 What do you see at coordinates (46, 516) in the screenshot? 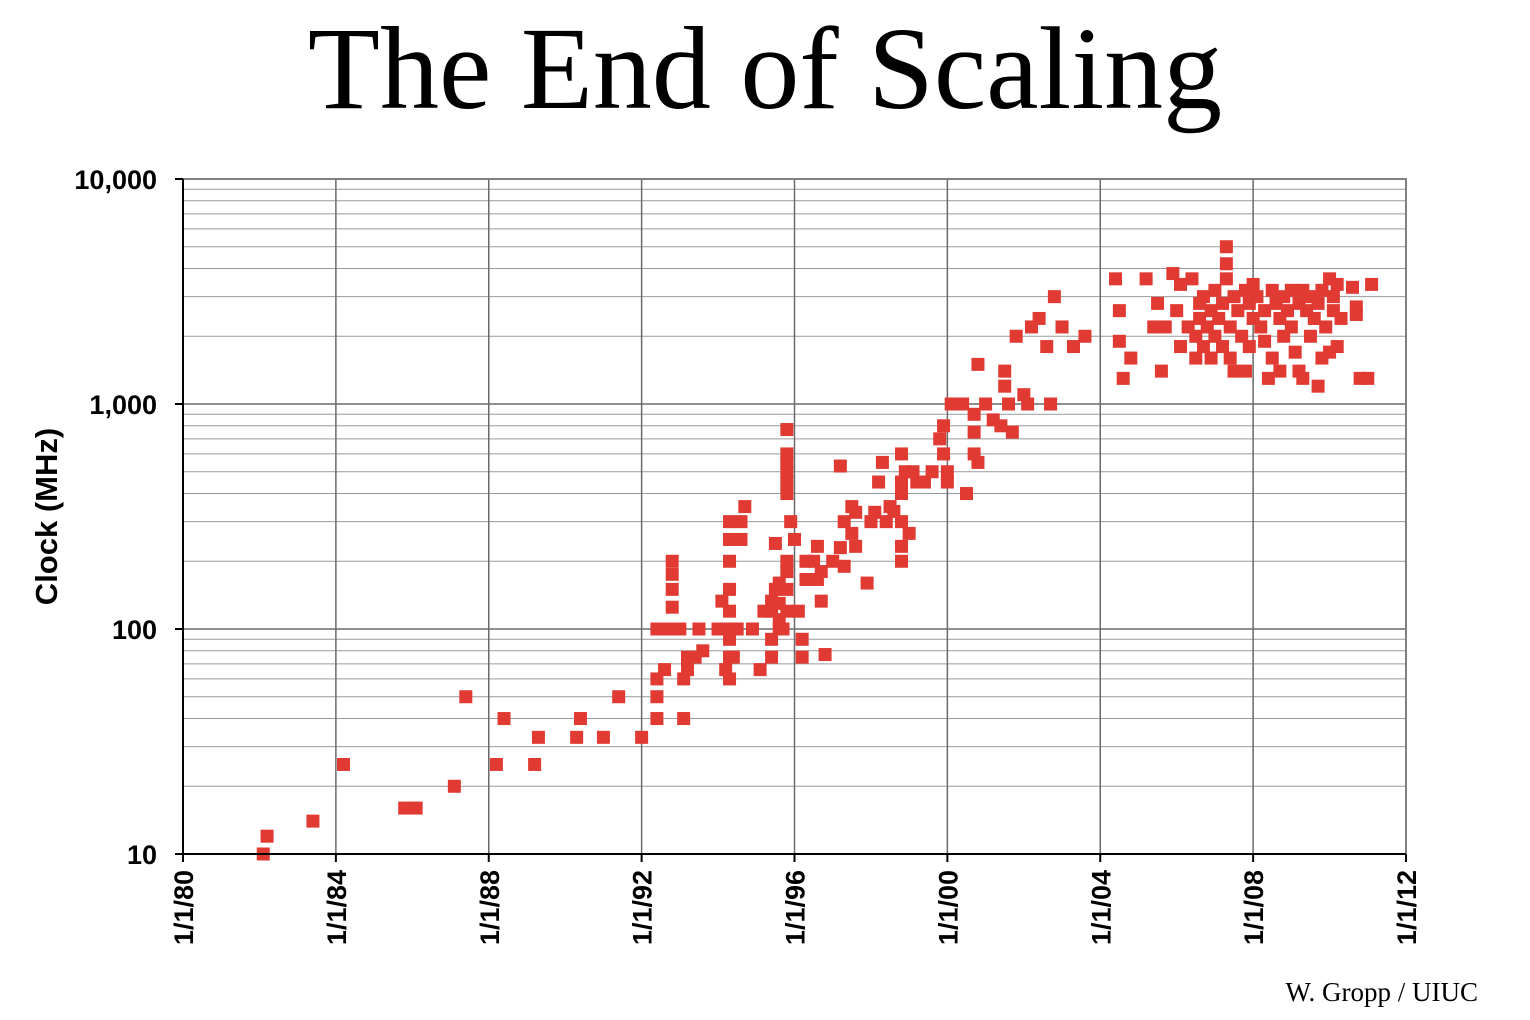
I see `y-axis-label: Clock (MHz)` at bounding box center [46, 516].